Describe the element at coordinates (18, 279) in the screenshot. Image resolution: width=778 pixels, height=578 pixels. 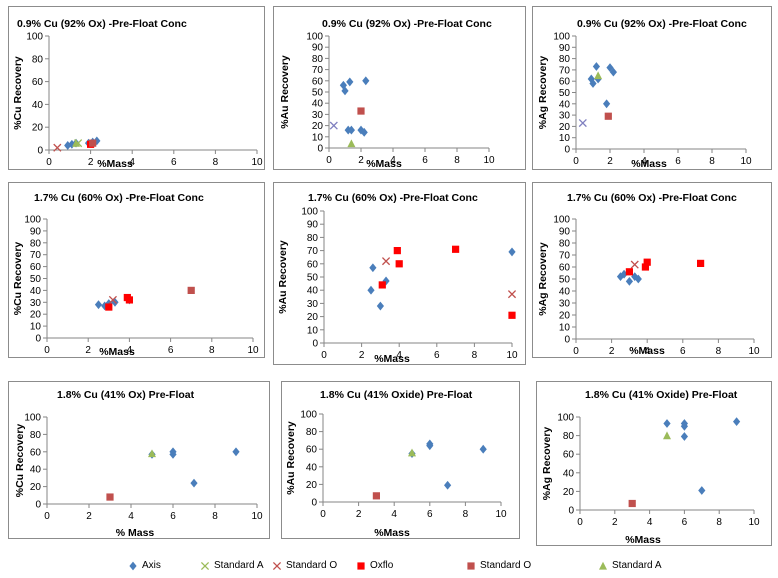
I see `y-axis-label: %Cu Recovery` at that location.